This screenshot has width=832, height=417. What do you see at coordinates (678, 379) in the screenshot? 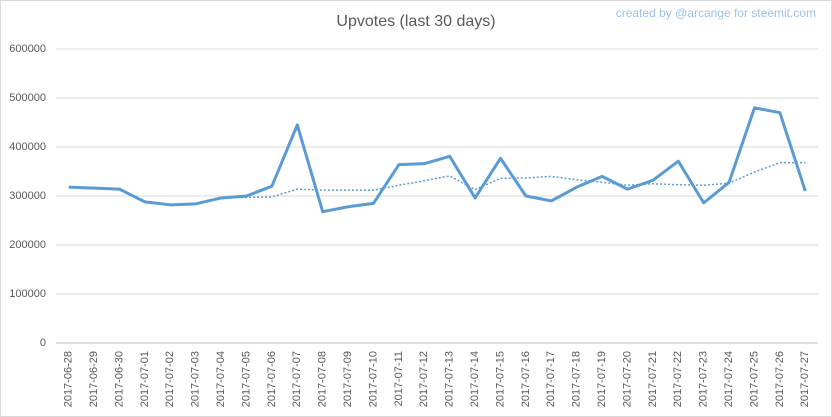
I see `x-tick-label: 2017-07-22` at bounding box center [678, 379].